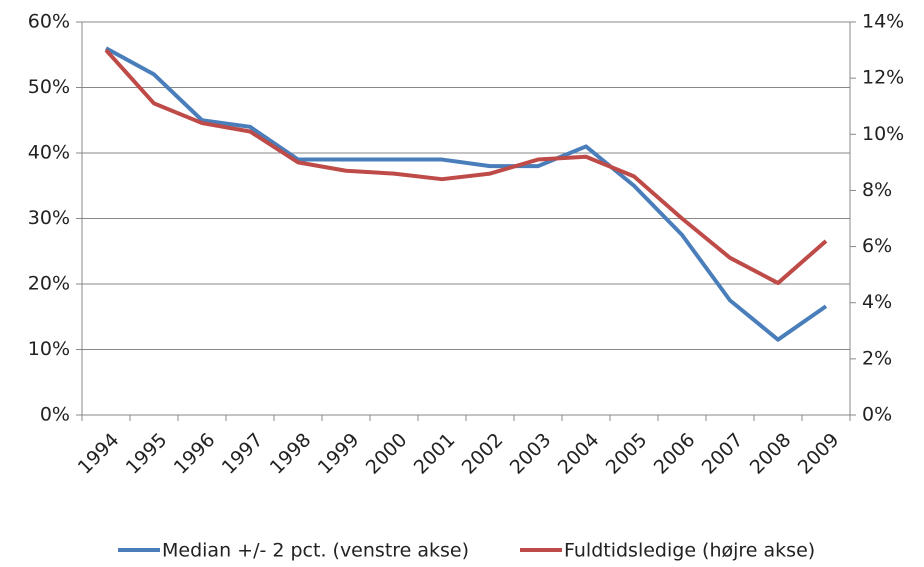 This screenshot has height=567, width=924. What do you see at coordinates (877, 302) in the screenshot?
I see `y2-tick-label: 4%` at bounding box center [877, 302].